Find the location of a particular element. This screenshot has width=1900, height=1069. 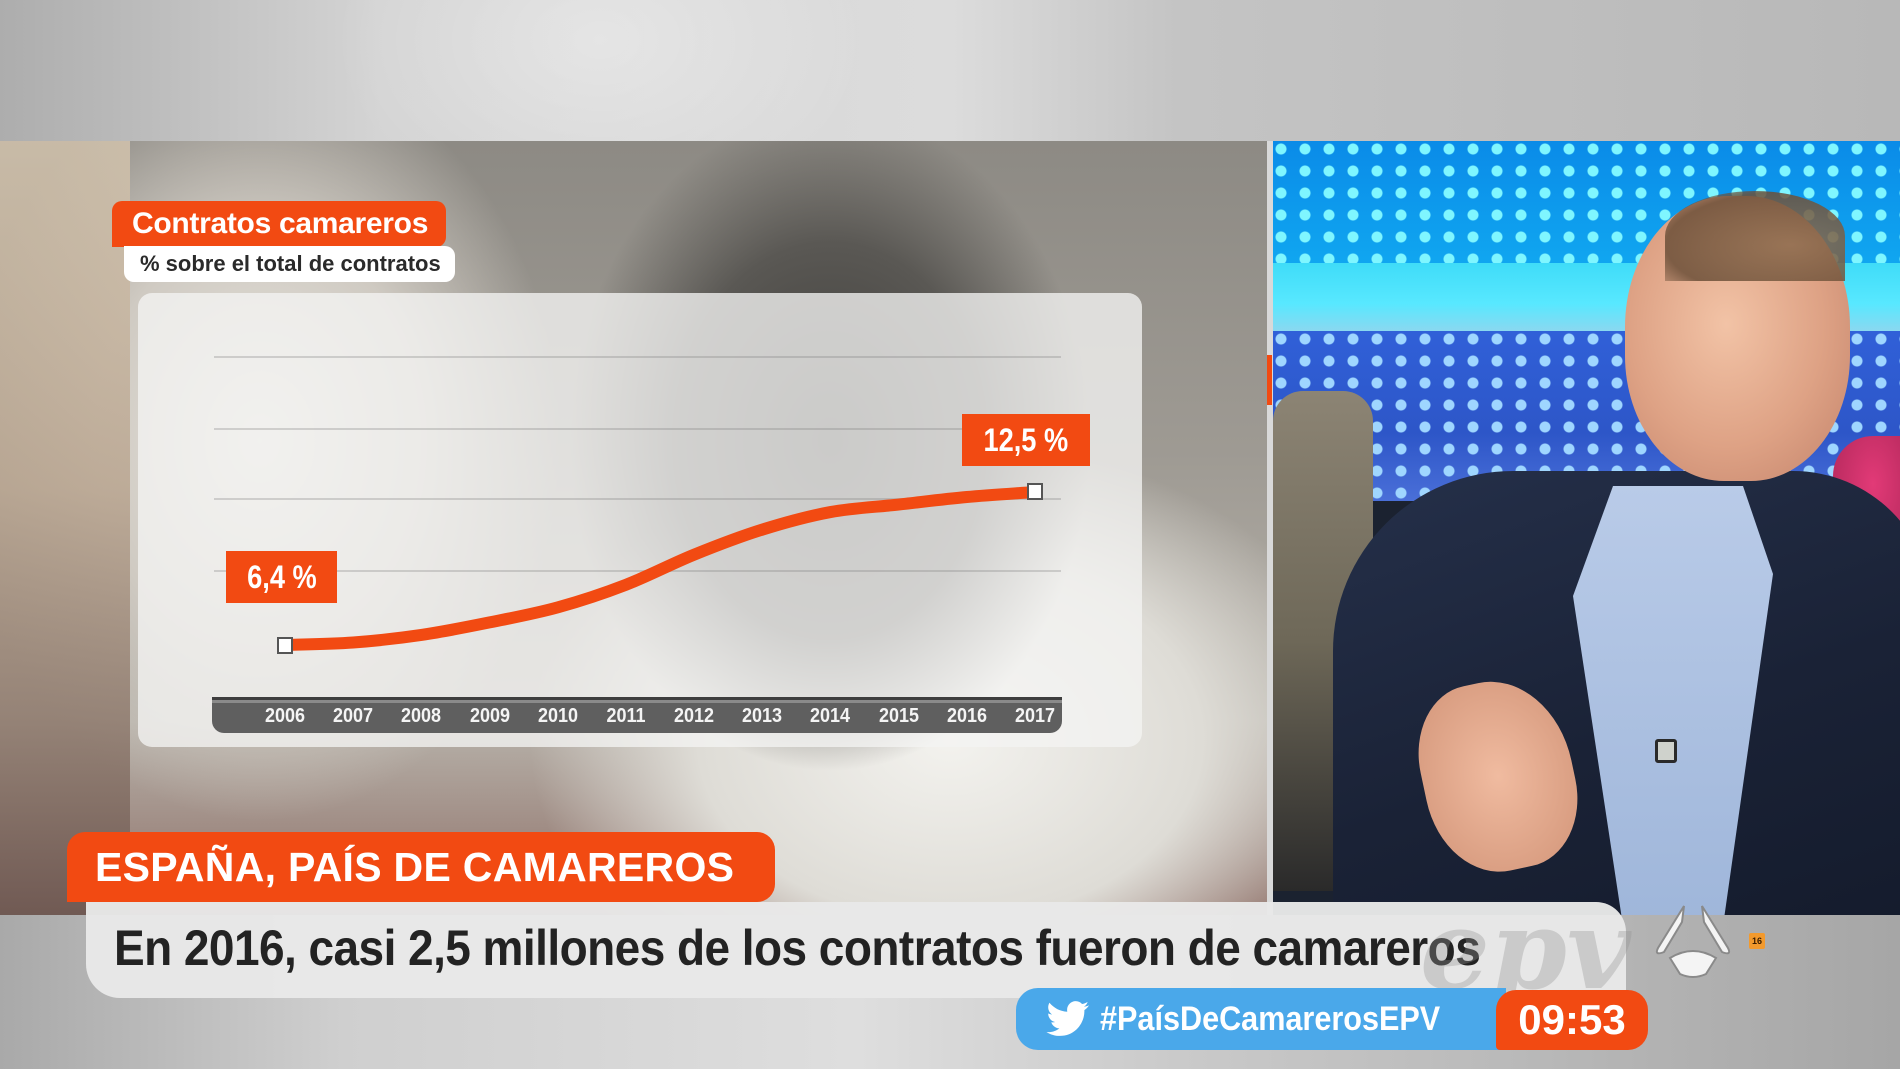

x-axis-tick-label: 2013 is located at coordinates (762, 716).